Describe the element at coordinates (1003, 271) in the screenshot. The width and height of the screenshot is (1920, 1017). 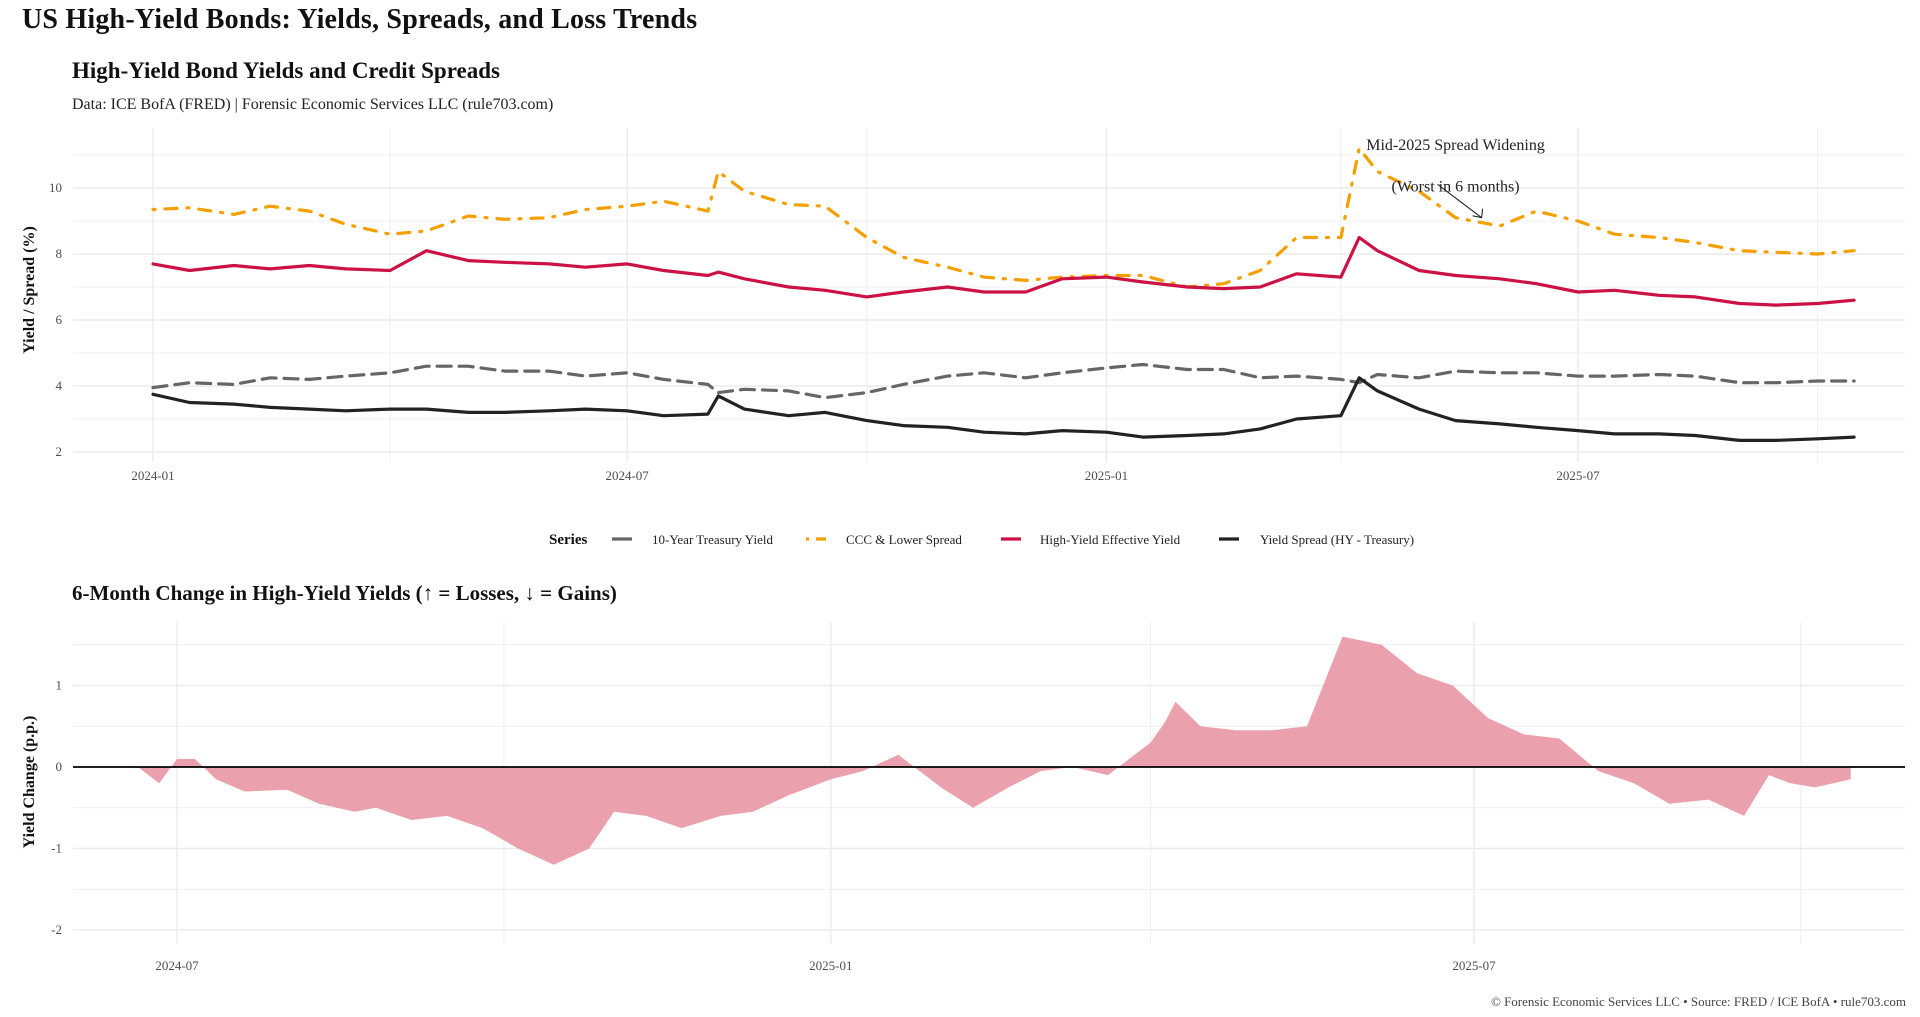
I see `series-line-high-yield-effective-yield` at that location.